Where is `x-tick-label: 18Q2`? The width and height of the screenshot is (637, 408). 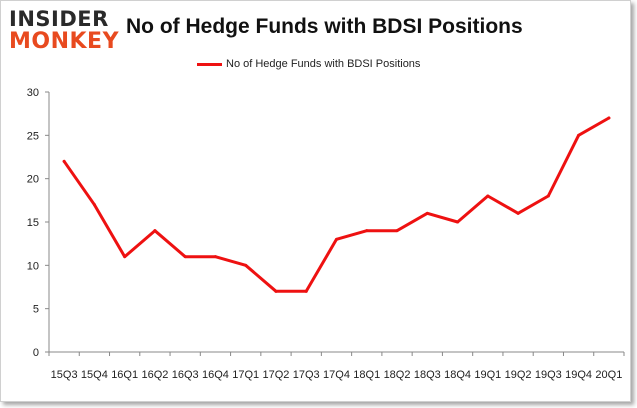 x-tick-label: 18Q2 is located at coordinates (397, 375).